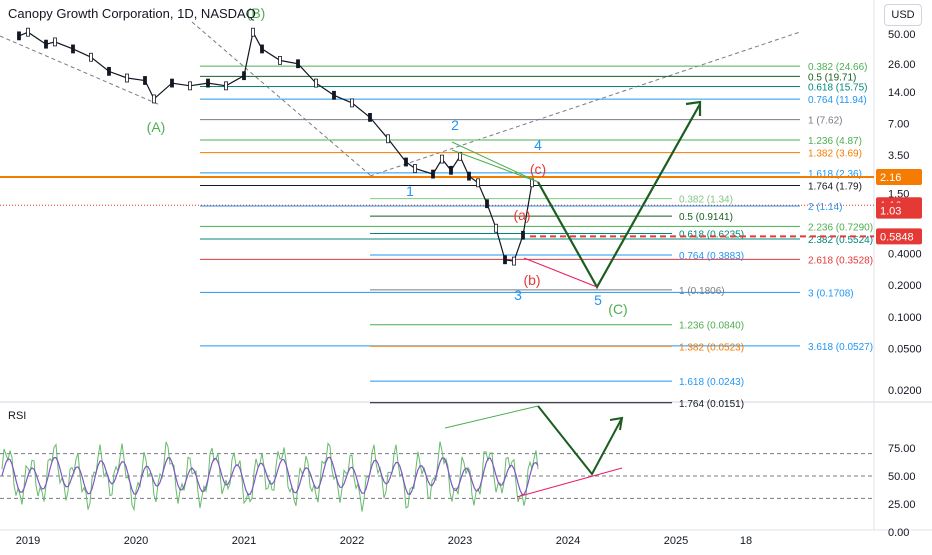  What do you see at coordinates (838, 88) in the screenshot?
I see `fib-level-label: 0.618 (15.75)` at bounding box center [838, 88].